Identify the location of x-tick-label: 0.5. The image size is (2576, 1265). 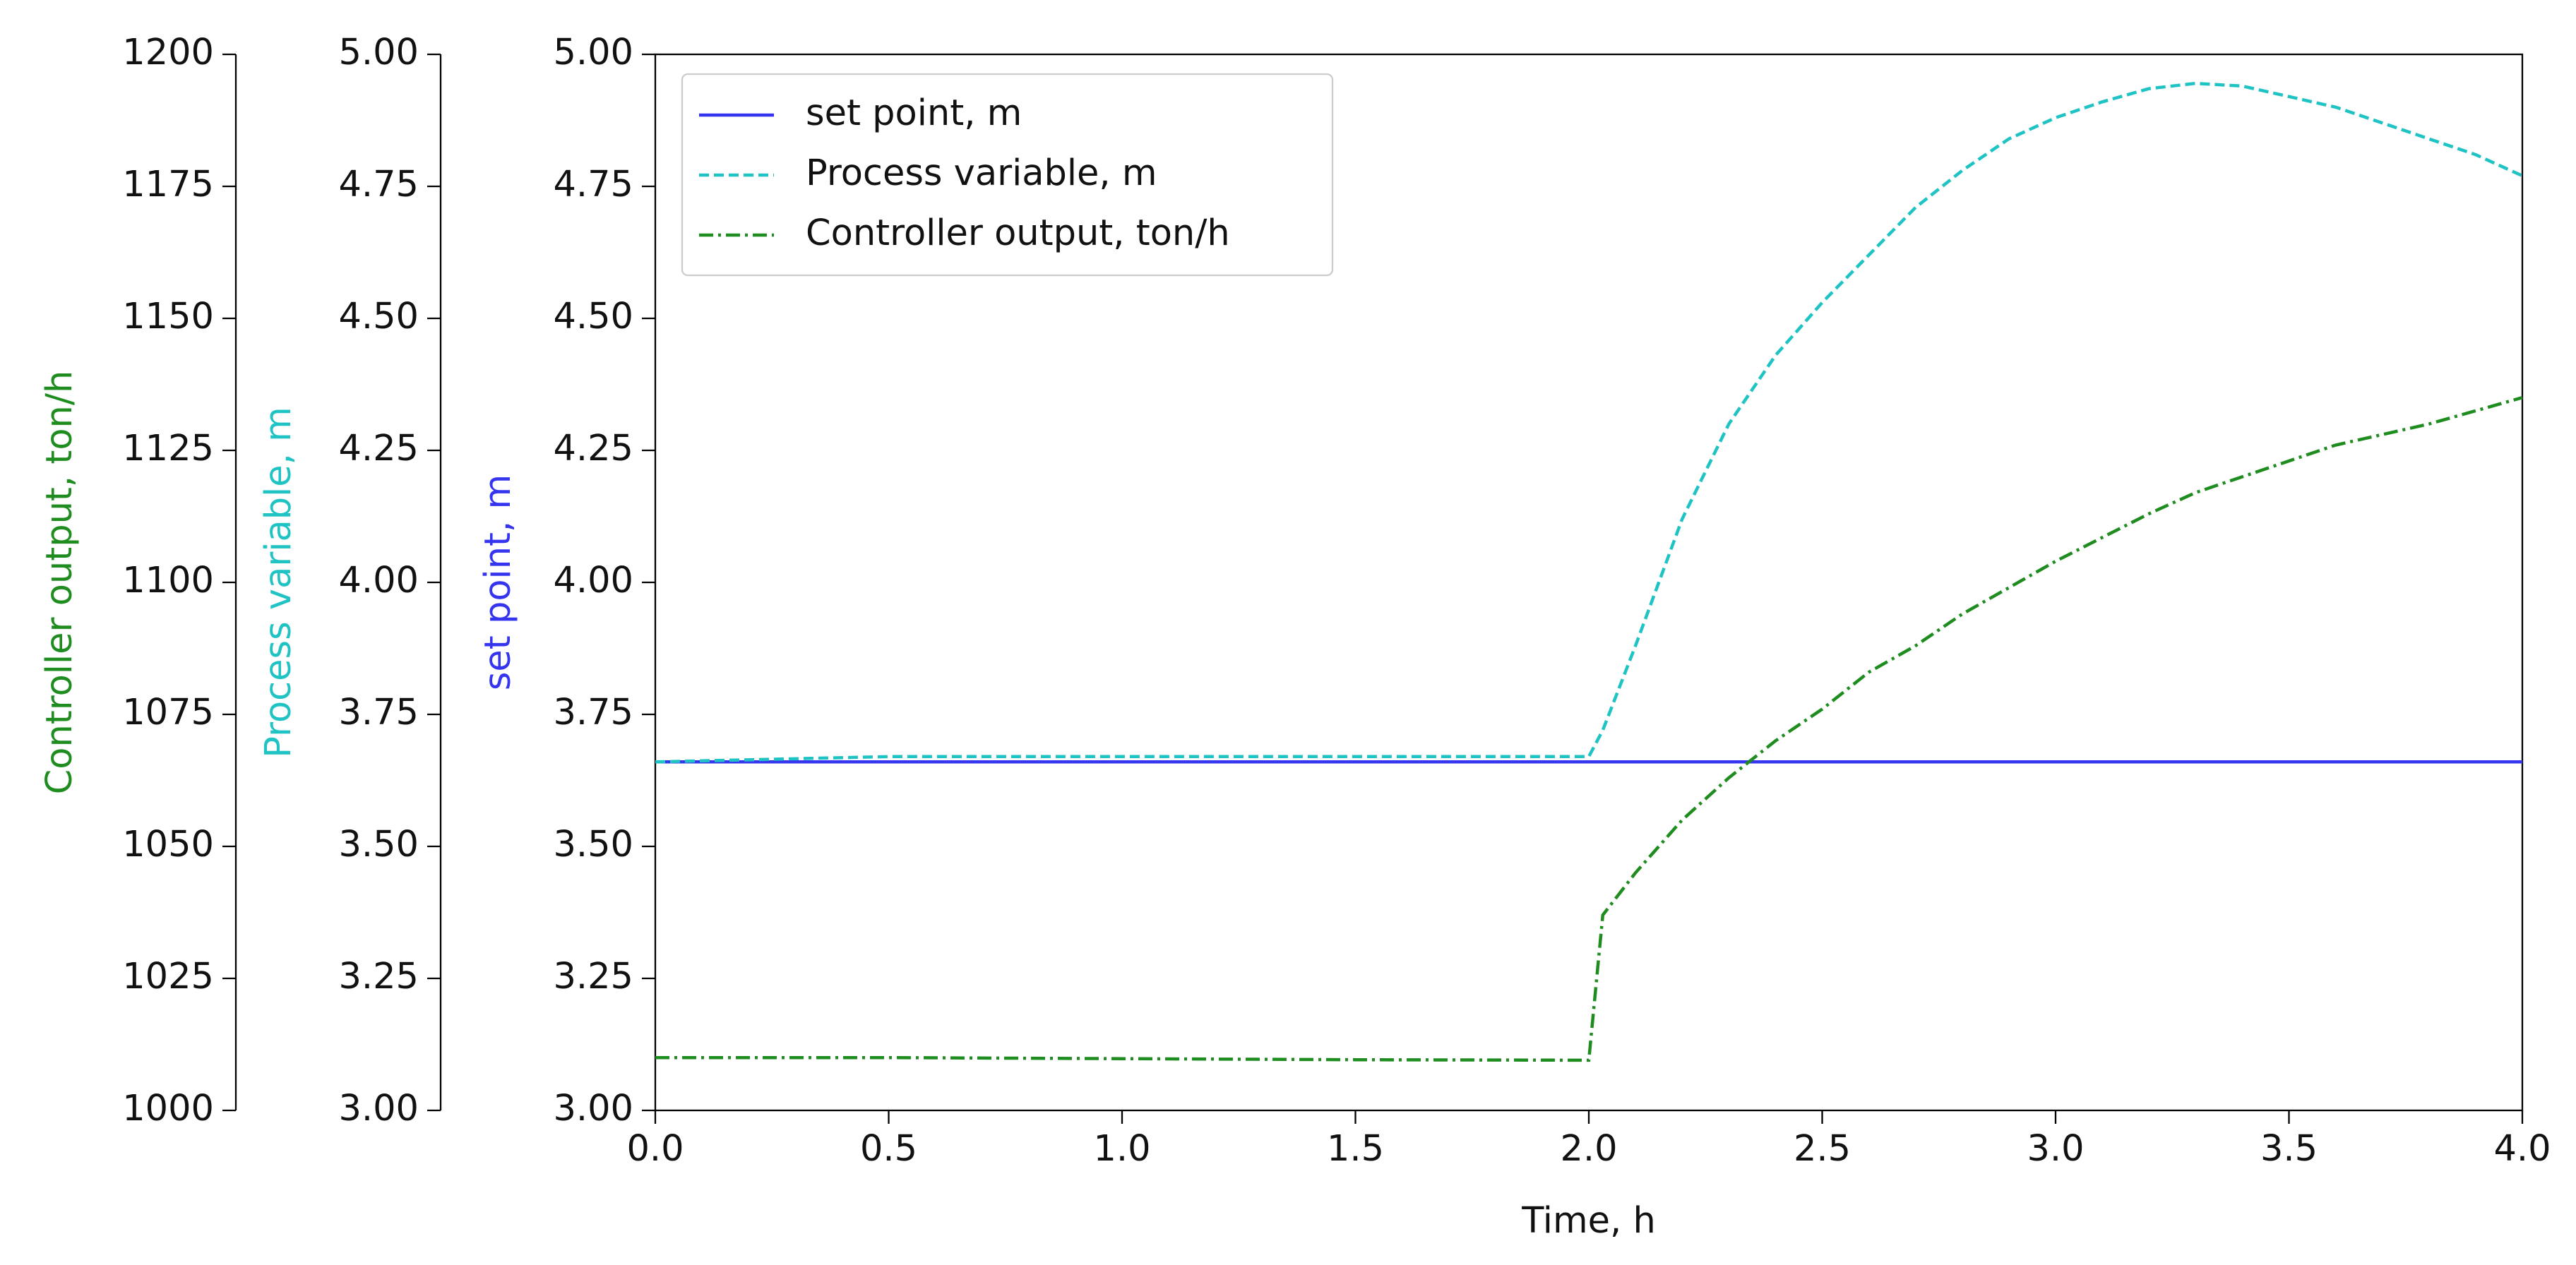
(888, 1149).